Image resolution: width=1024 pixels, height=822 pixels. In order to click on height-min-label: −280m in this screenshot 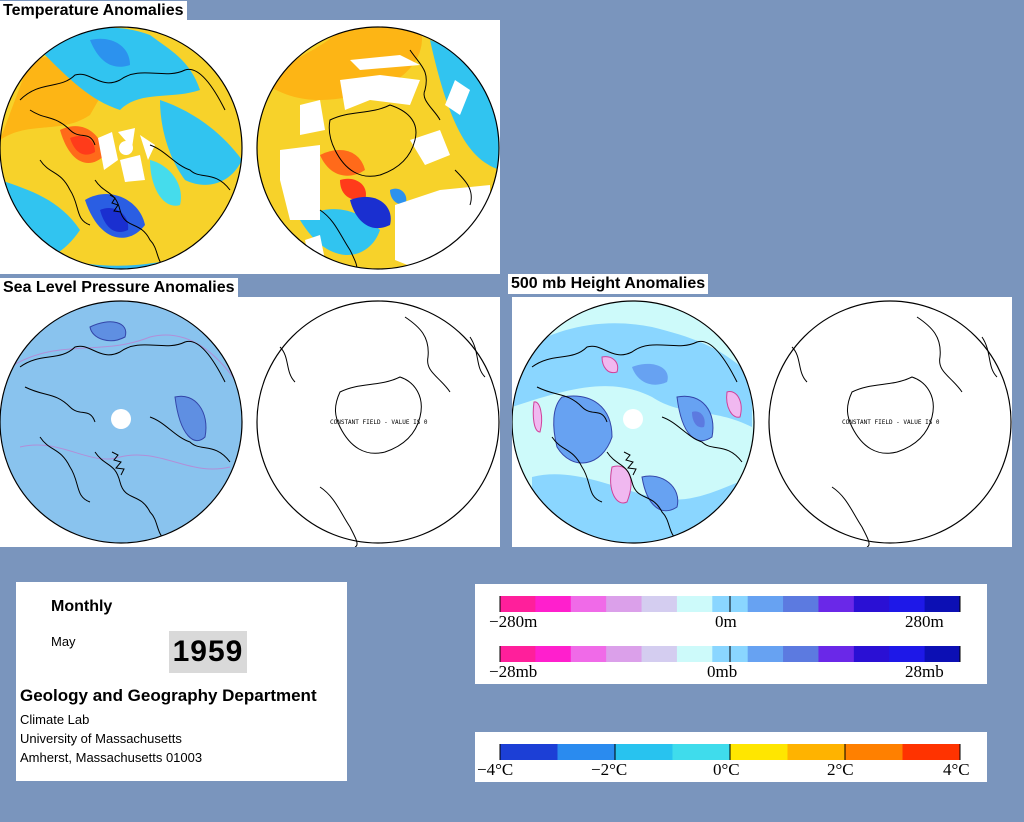, I will do `click(513, 621)`.